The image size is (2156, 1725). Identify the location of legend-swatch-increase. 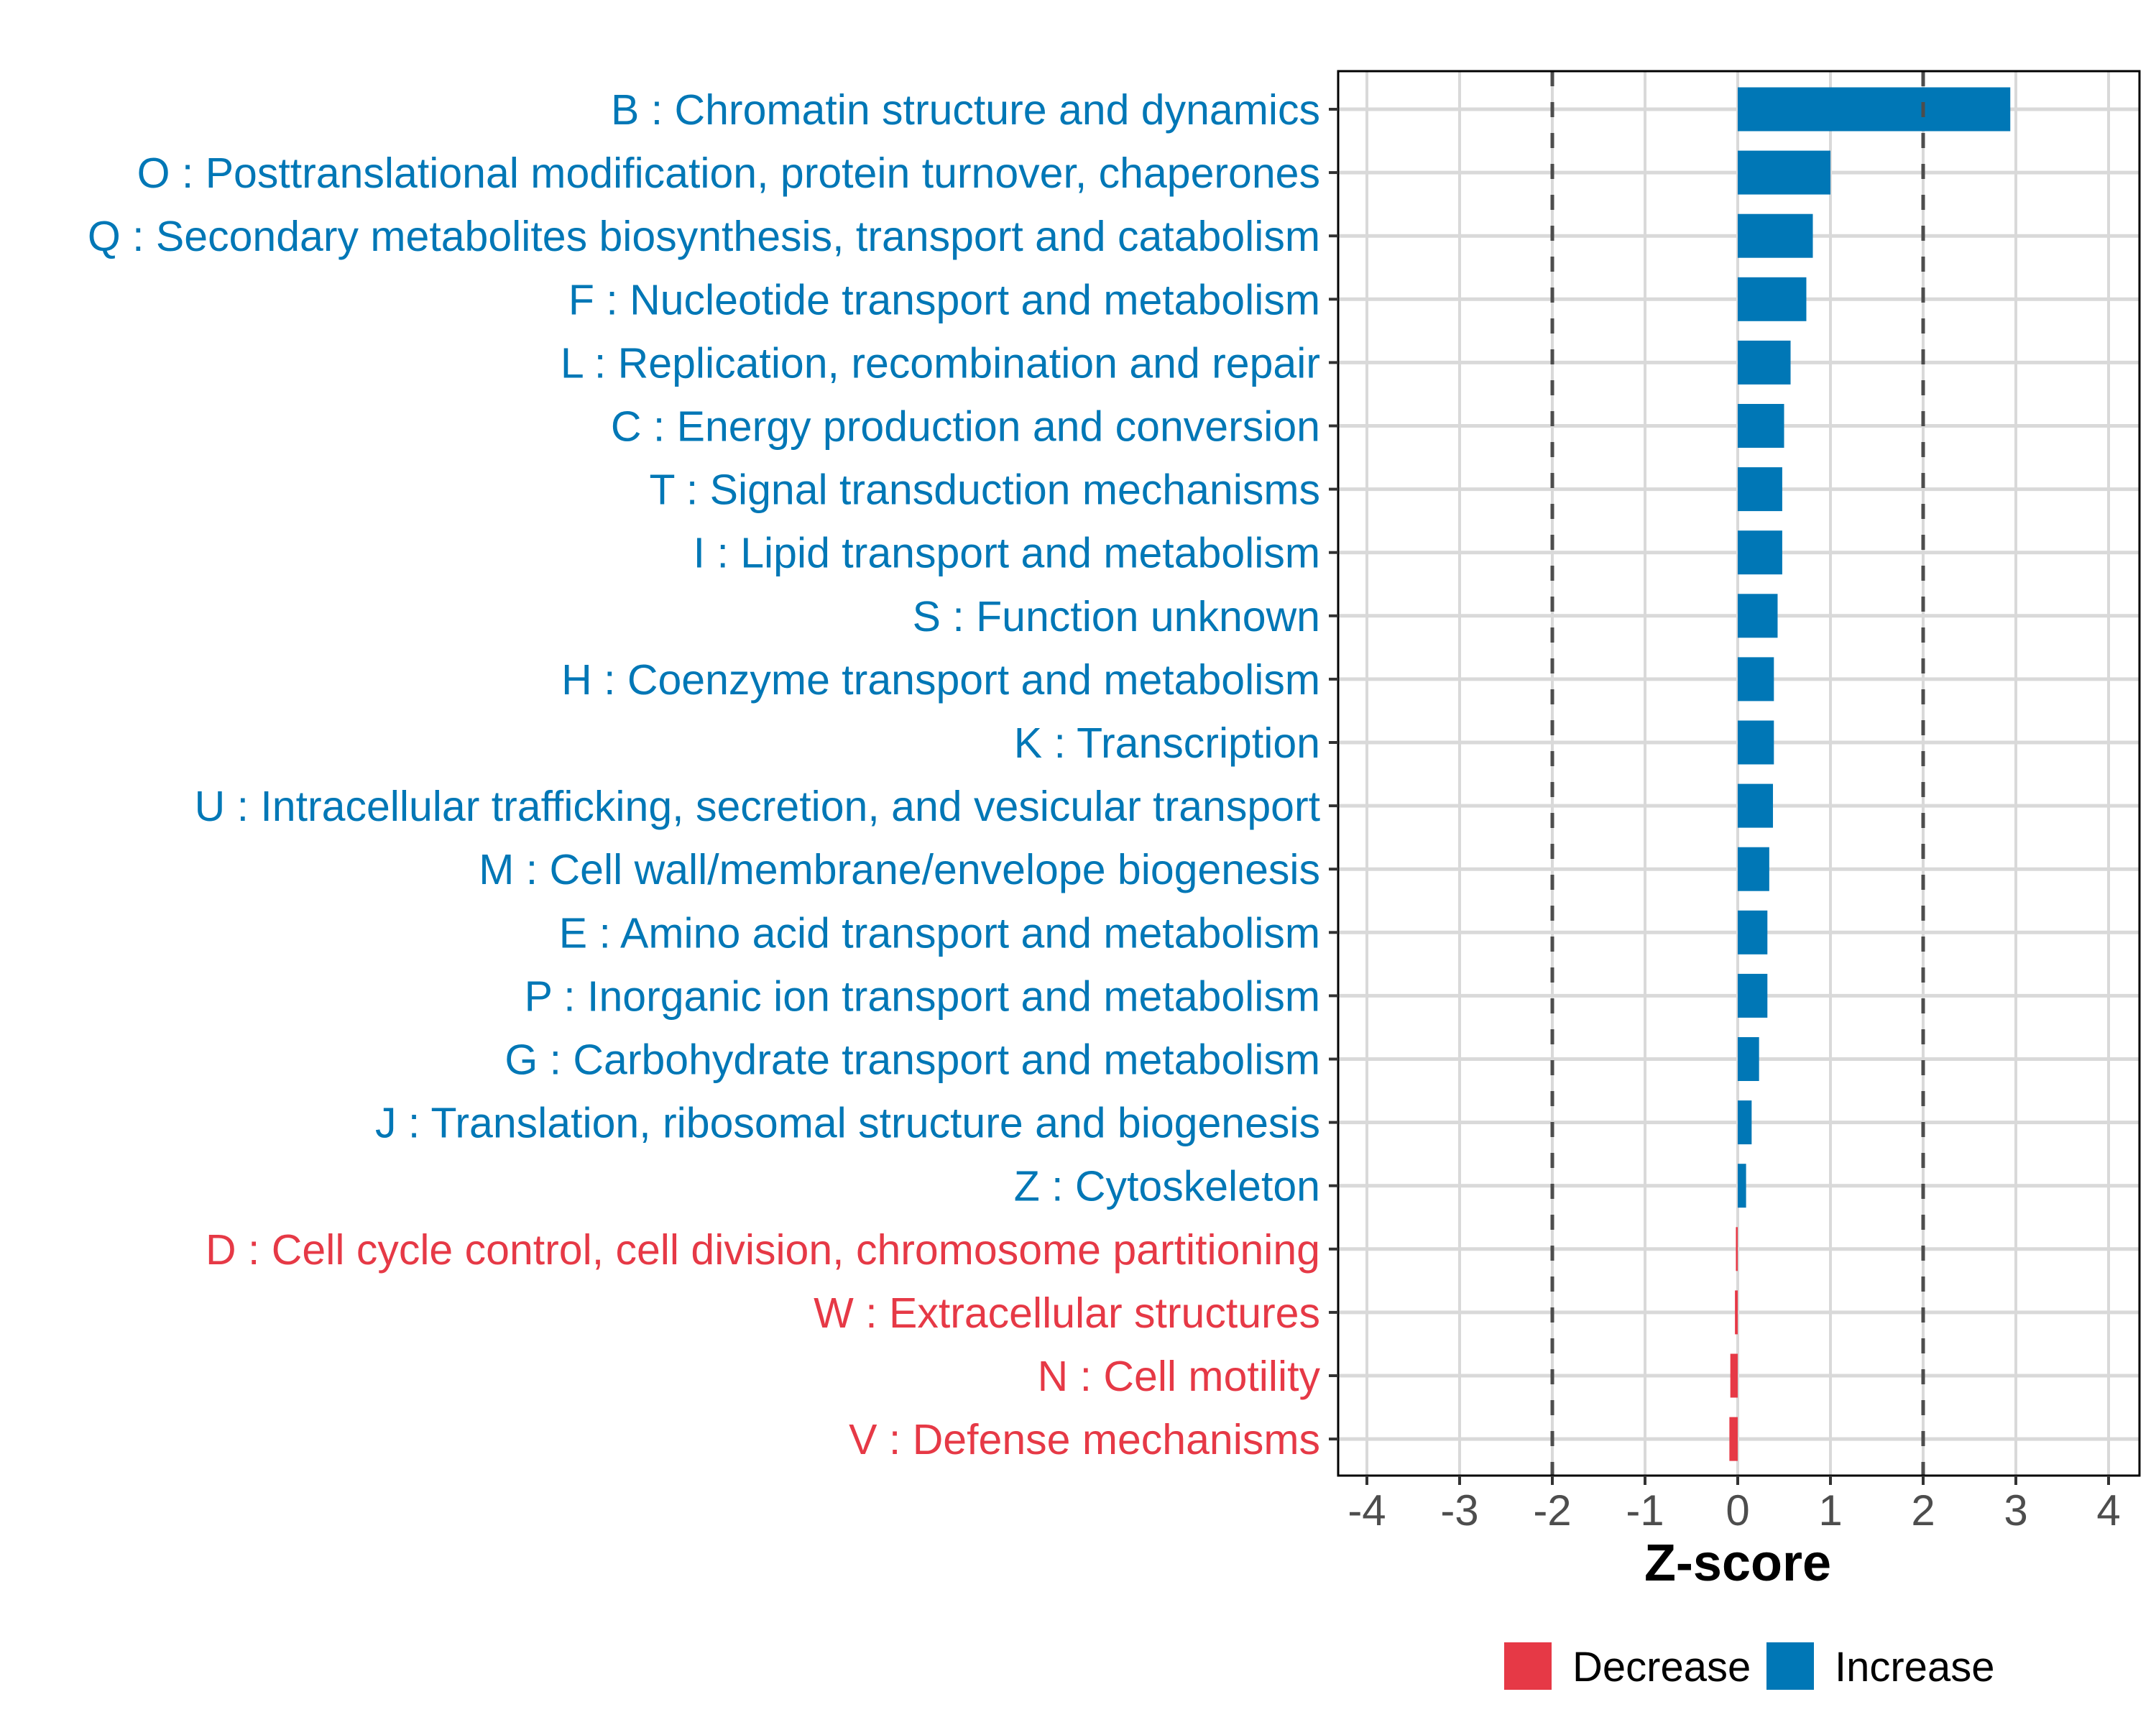
(1790, 1666).